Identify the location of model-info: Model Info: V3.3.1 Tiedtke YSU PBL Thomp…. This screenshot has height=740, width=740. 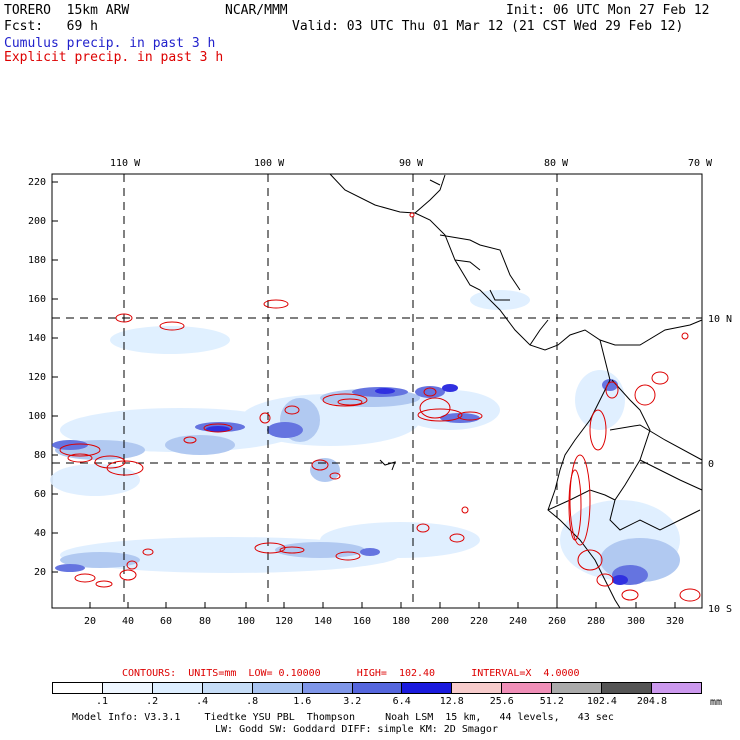
(343, 717).